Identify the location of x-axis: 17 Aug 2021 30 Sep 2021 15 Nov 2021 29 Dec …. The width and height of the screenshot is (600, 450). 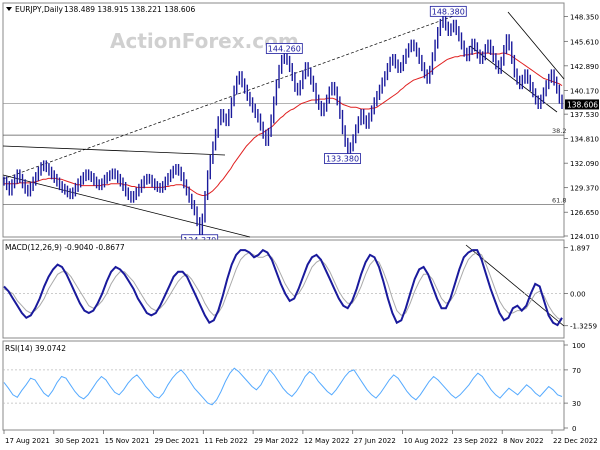
(300, 437).